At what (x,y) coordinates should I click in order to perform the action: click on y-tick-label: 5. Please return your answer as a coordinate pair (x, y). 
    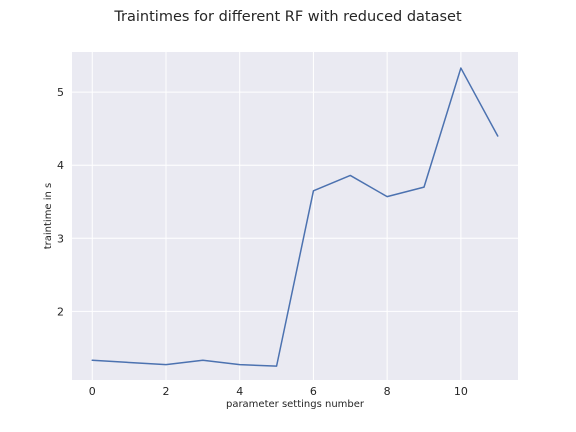
    Looking at the image, I should click on (60, 92).